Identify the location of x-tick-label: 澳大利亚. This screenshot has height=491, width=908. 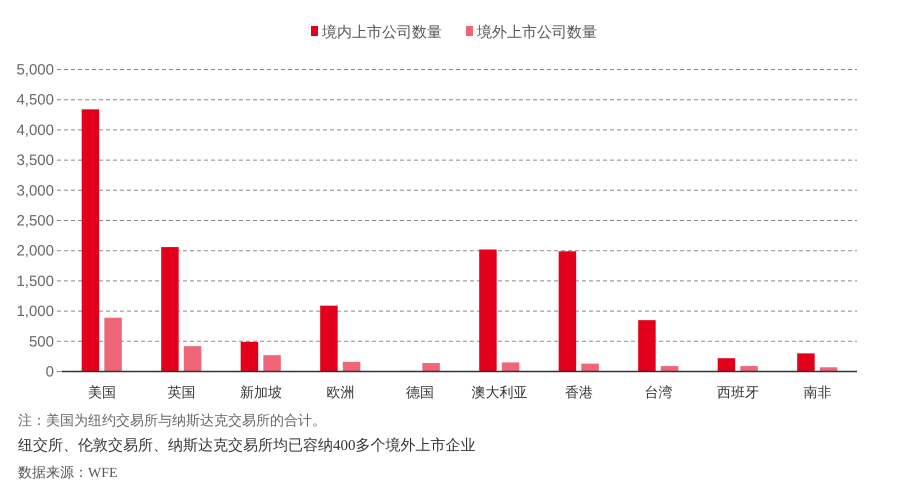
(499, 392).